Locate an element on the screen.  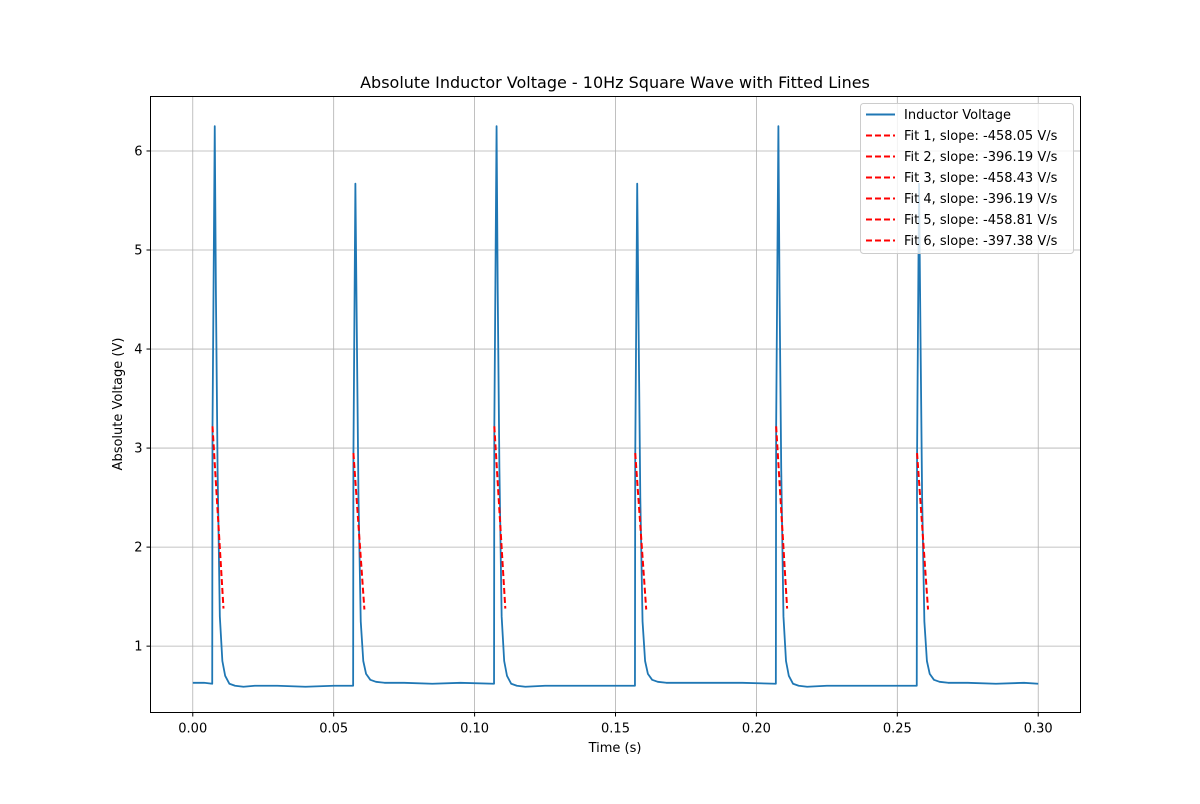
x-axis-label: Time (s) is located at coordinates (615, 748).